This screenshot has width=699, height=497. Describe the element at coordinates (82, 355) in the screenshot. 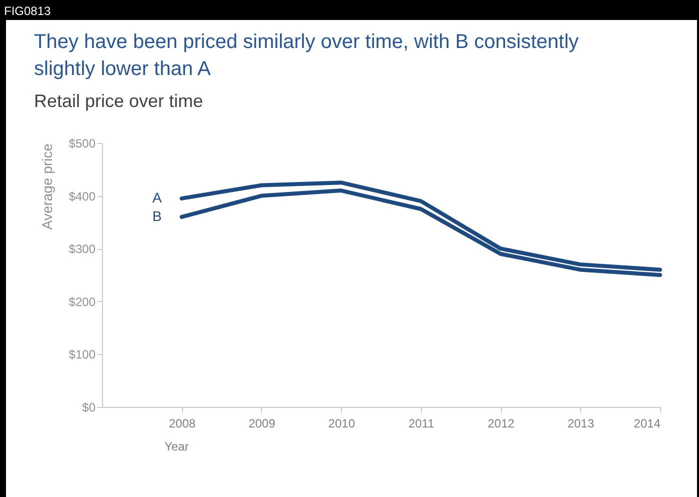

I see `y-tick-label: $100` at that location.